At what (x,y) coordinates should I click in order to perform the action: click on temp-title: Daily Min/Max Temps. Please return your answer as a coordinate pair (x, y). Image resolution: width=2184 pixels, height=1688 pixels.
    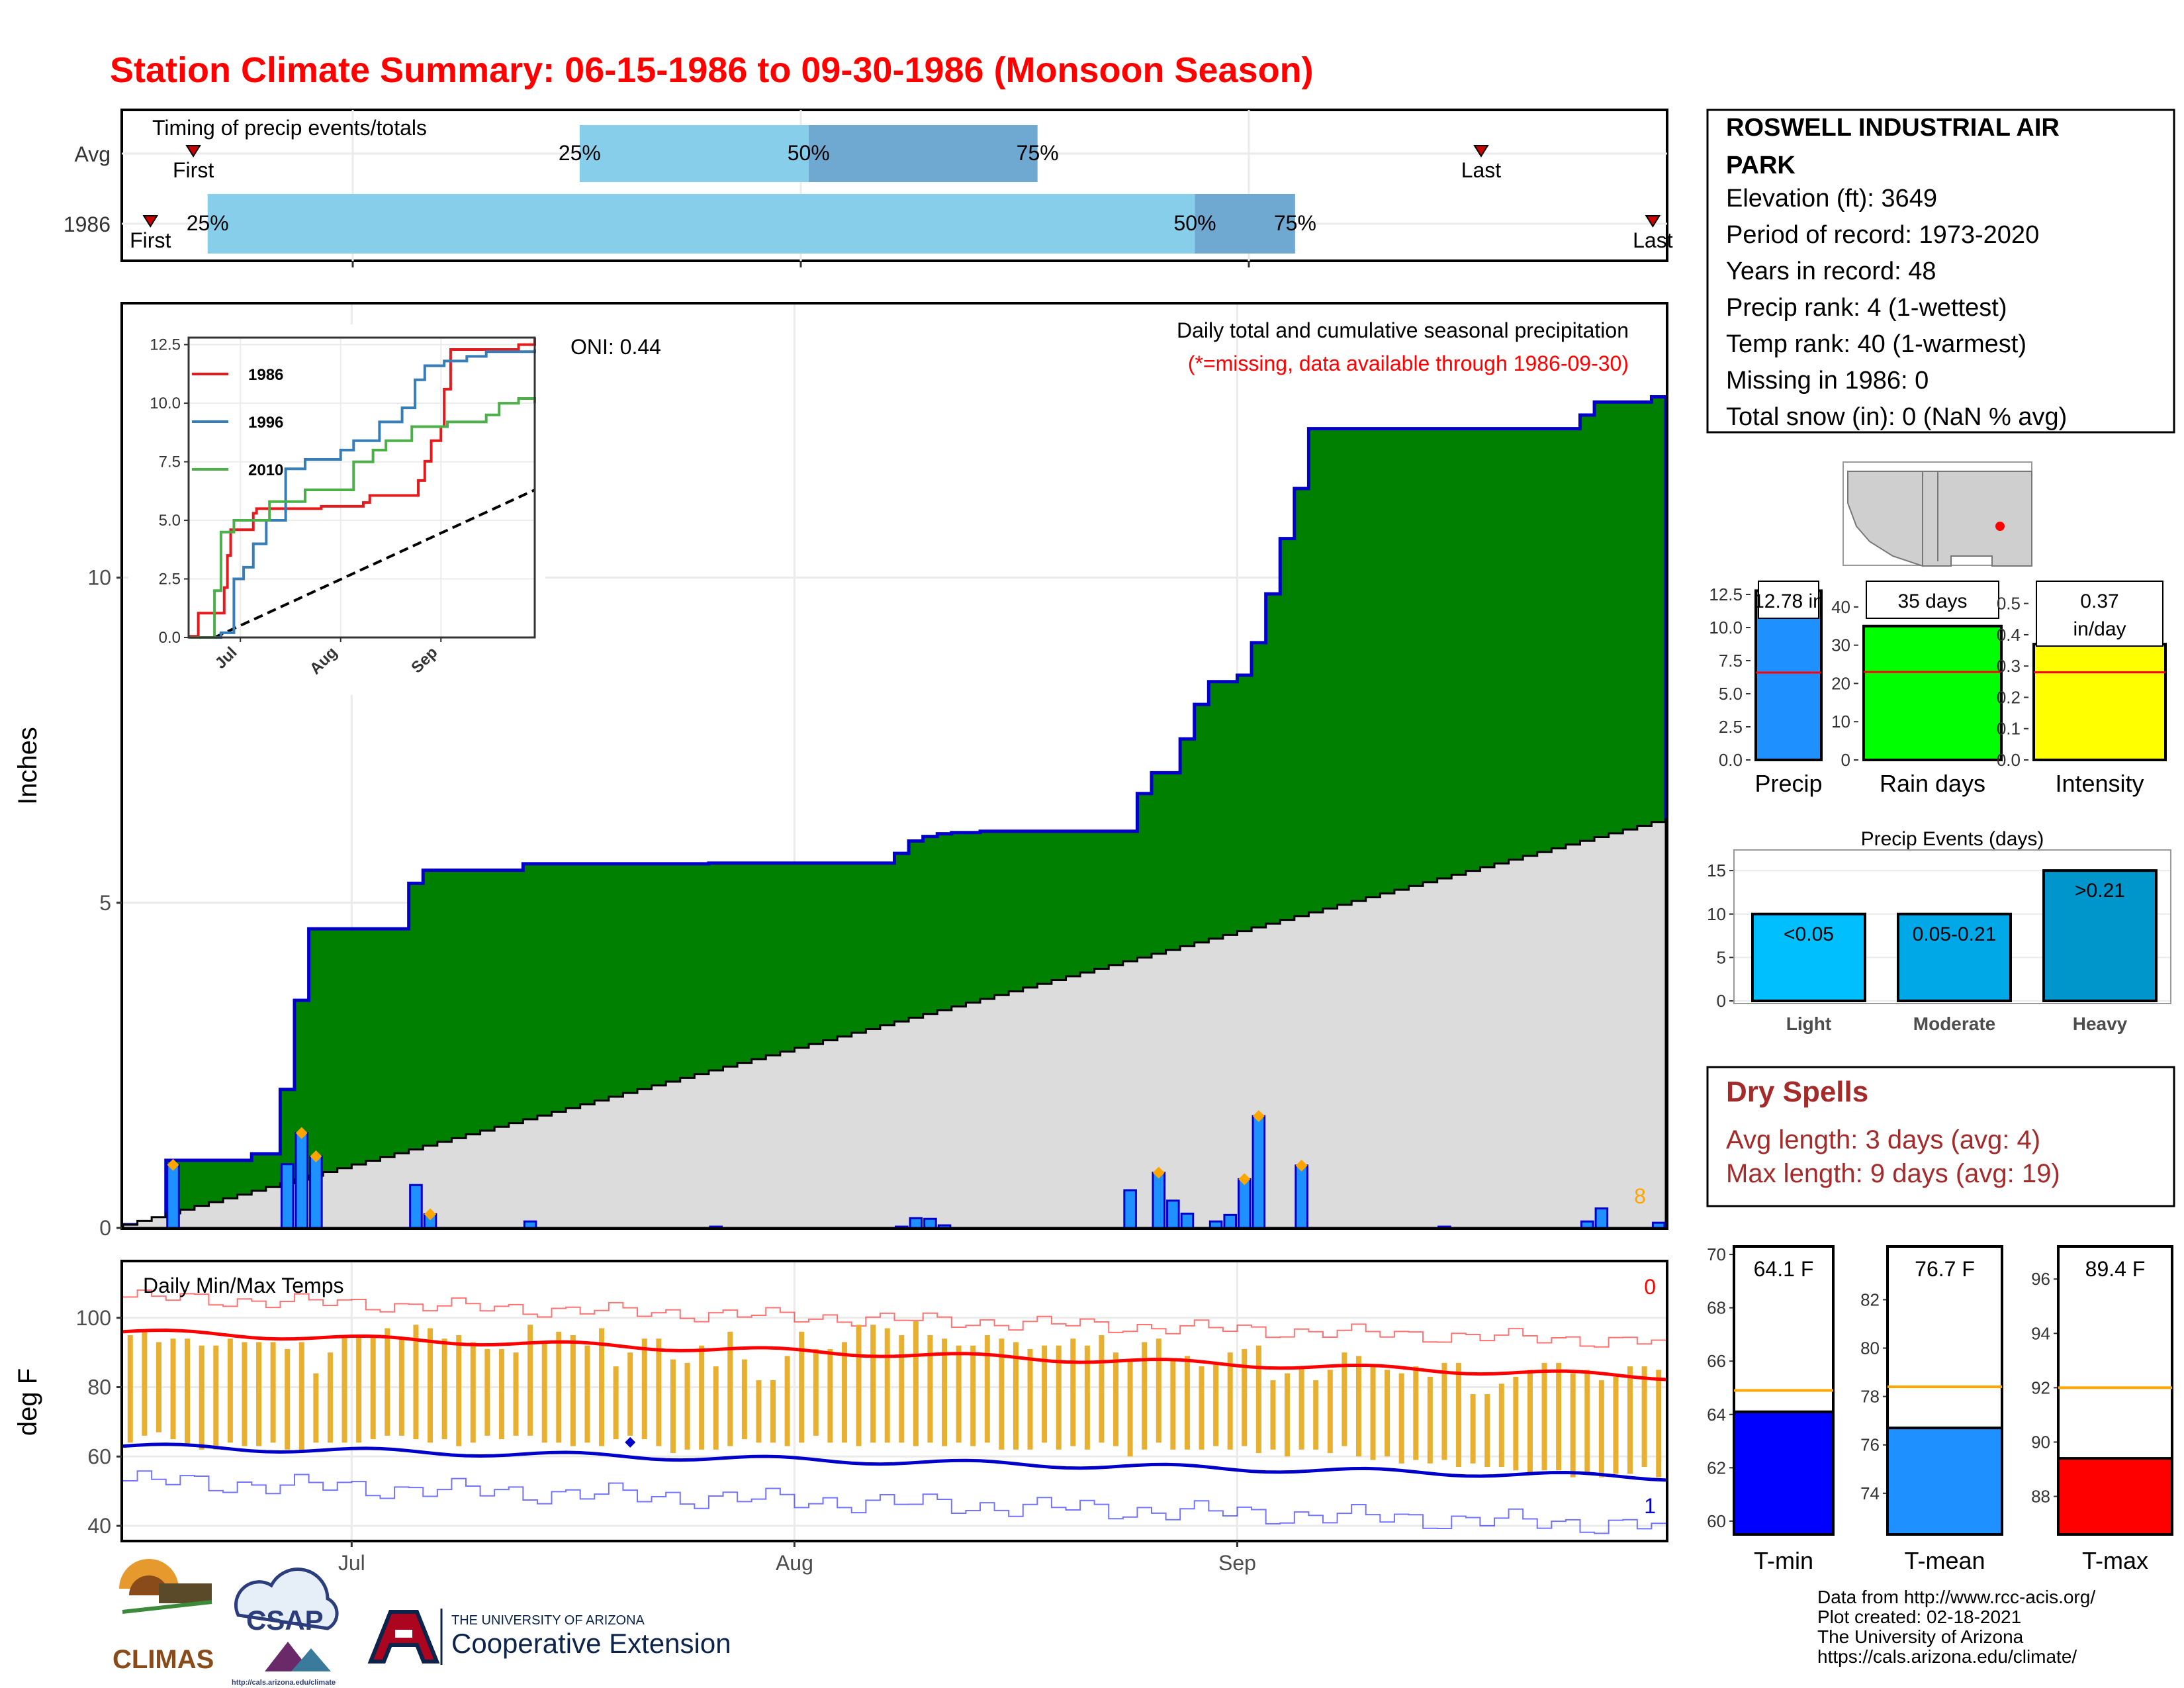
    Looking at the image, I should click on (243, 1285).